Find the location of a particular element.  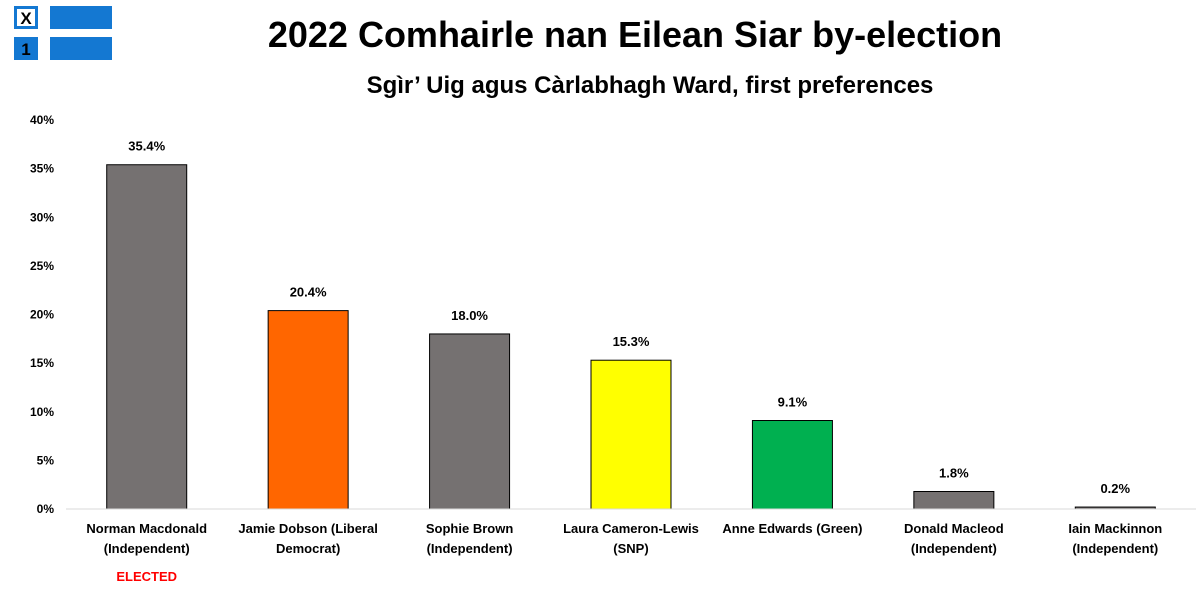

category-label: Democrat) is located at coordinates (308, 548).